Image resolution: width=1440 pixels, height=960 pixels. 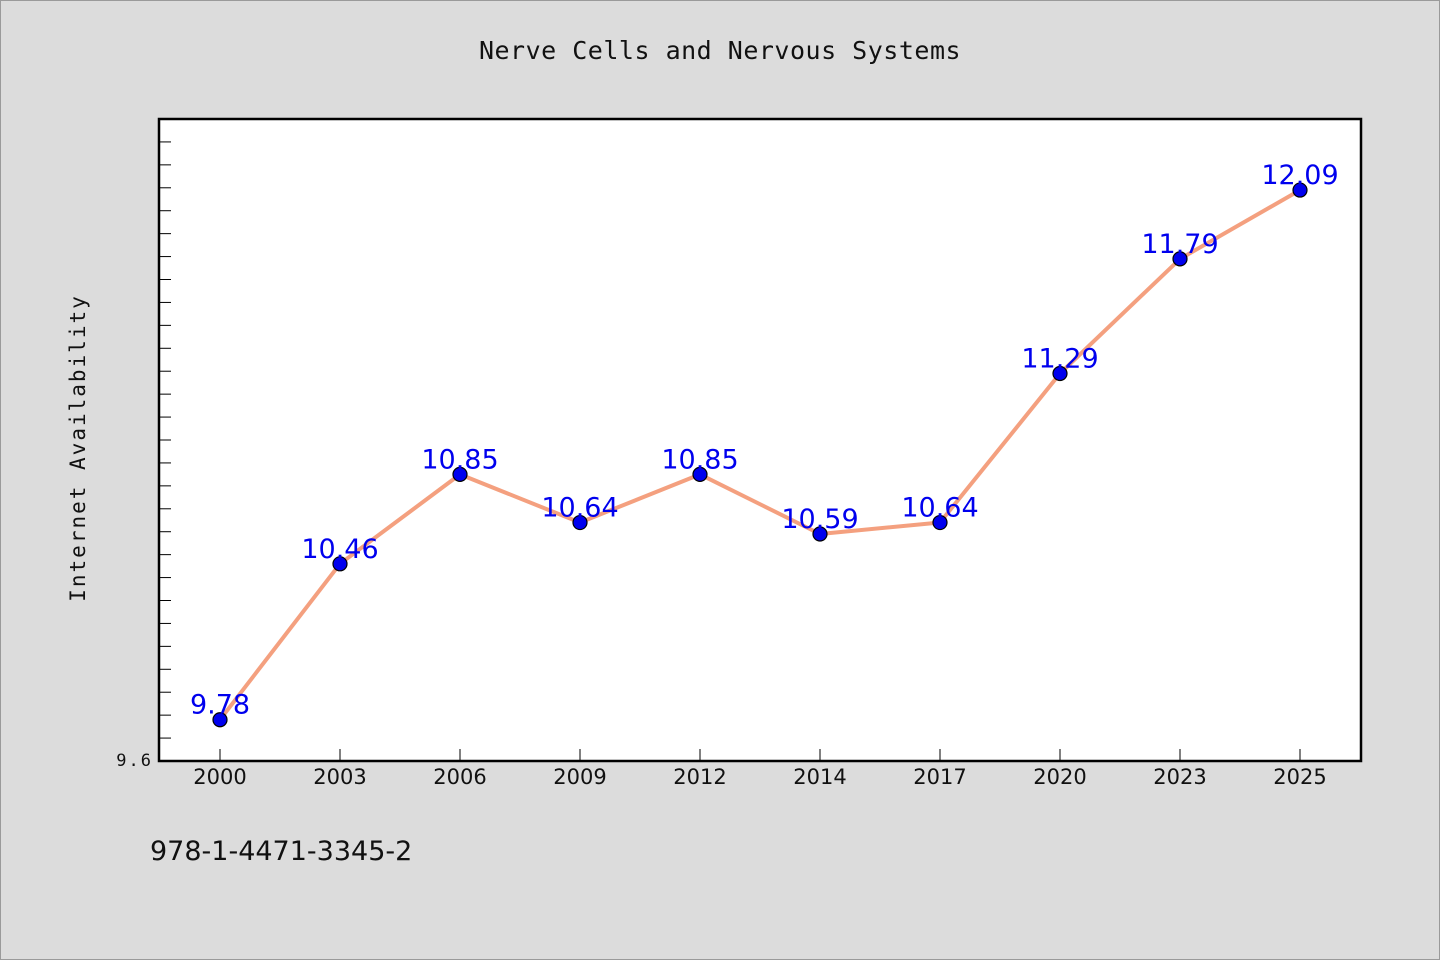 What do you see at coordinates (220, 705) in the screenshot?
I see `data-value-label: 9.78` at bounding box center [220, 705].